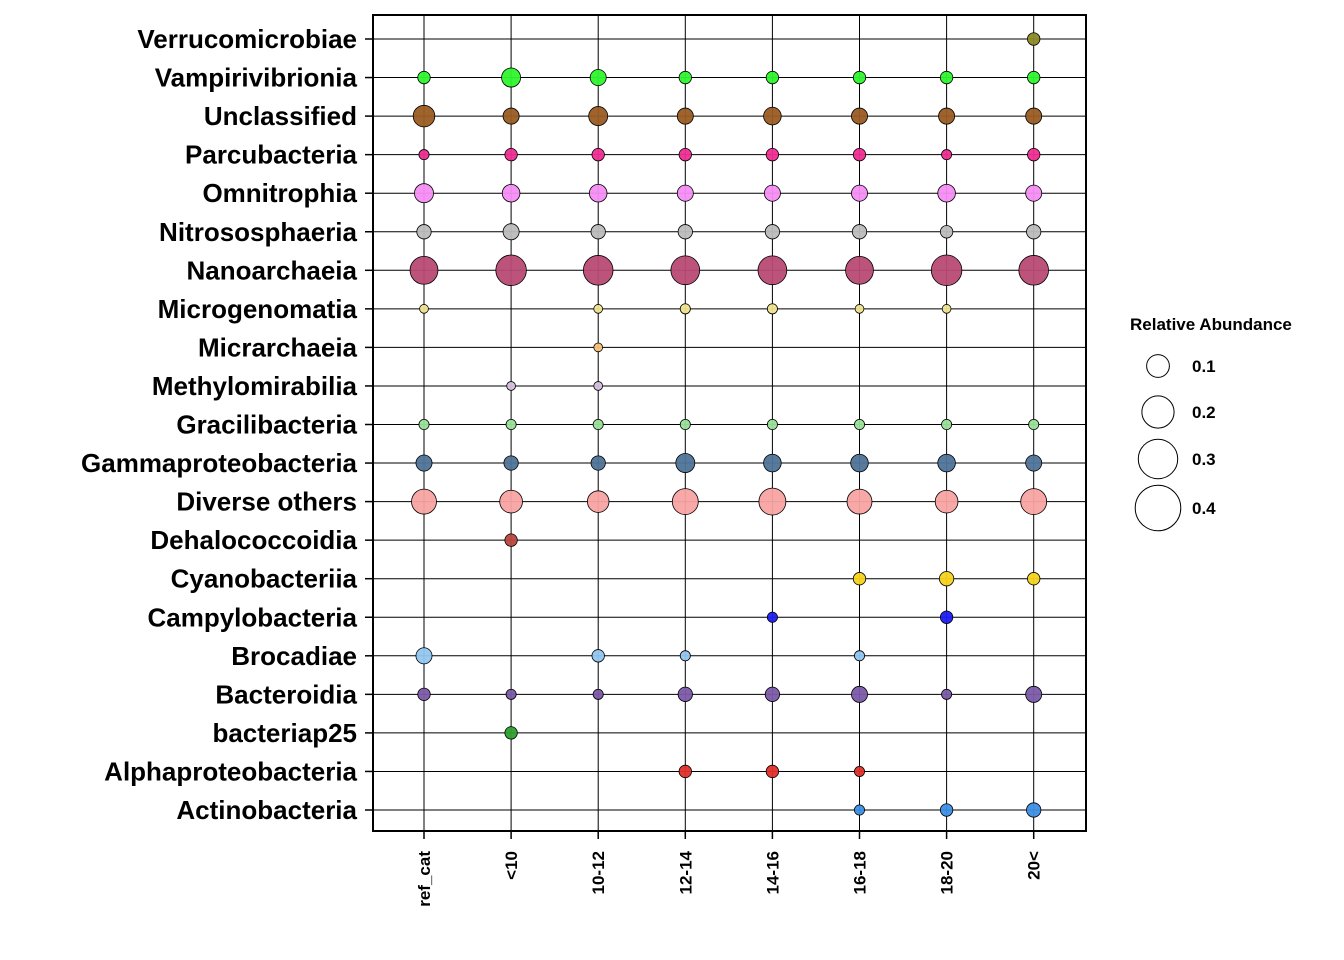  What do you see at coordinates (255, 386) in the screenshot?
I see `y-tick-label: Methylomirabilia` at bounding box center [255, 386].